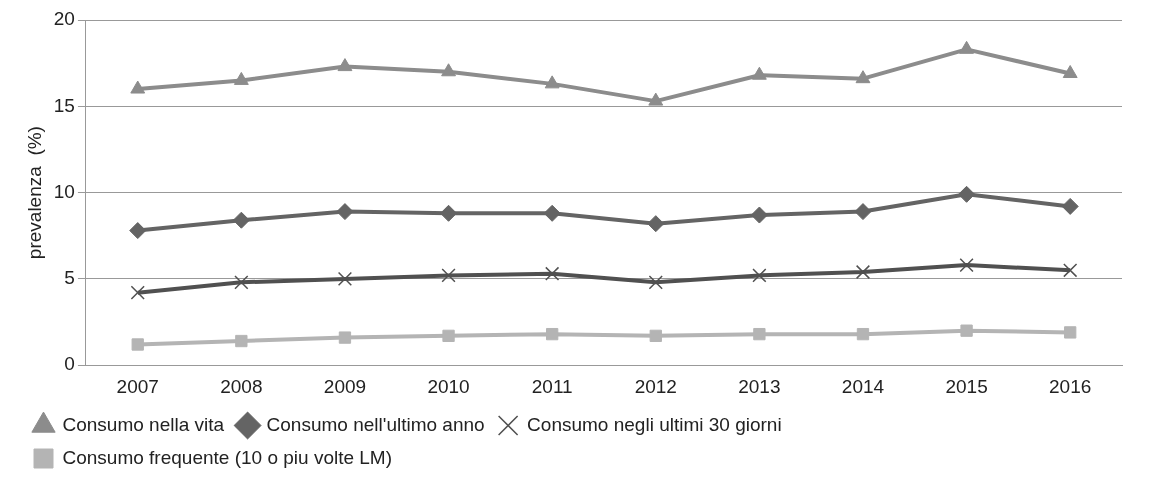 This screenshot has height=482, width=1152. I want to click on y-axis-title: prevalenza (%), so click(34, 193).